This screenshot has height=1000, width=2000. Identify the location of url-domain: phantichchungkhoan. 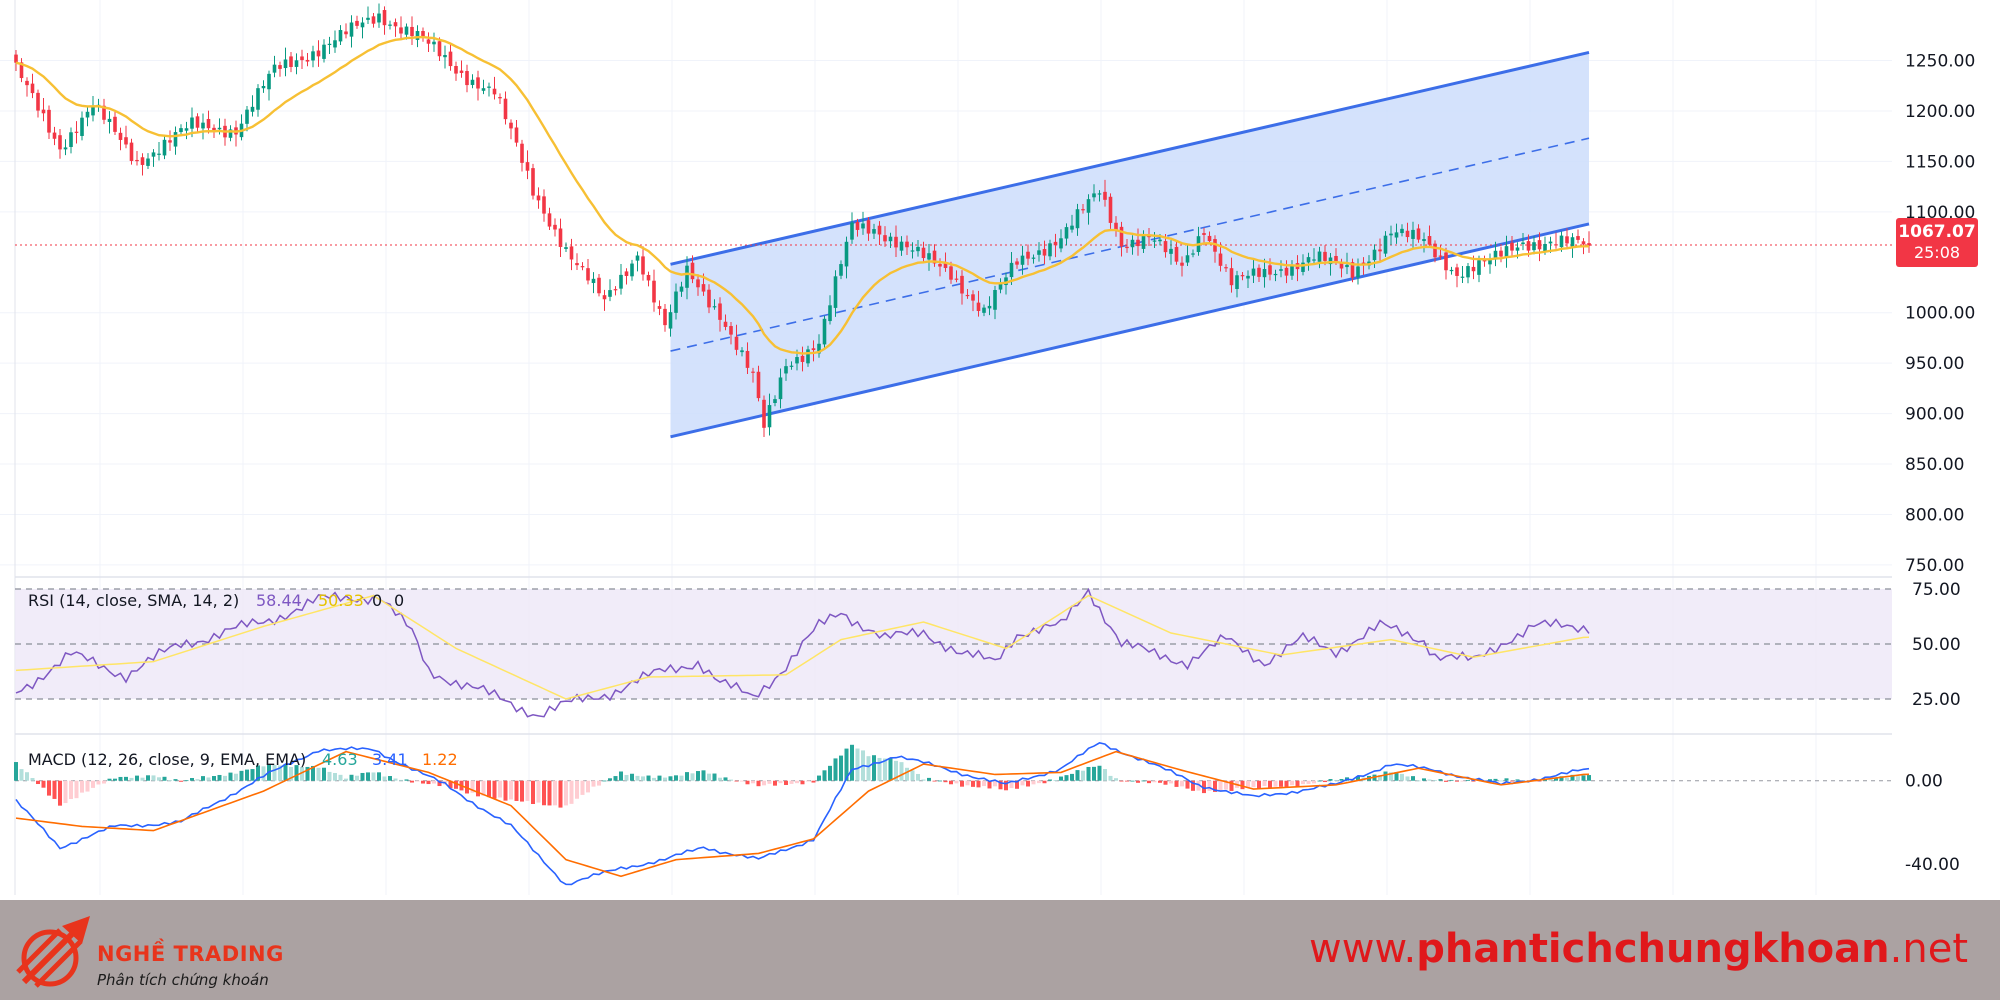
(1653, 949).